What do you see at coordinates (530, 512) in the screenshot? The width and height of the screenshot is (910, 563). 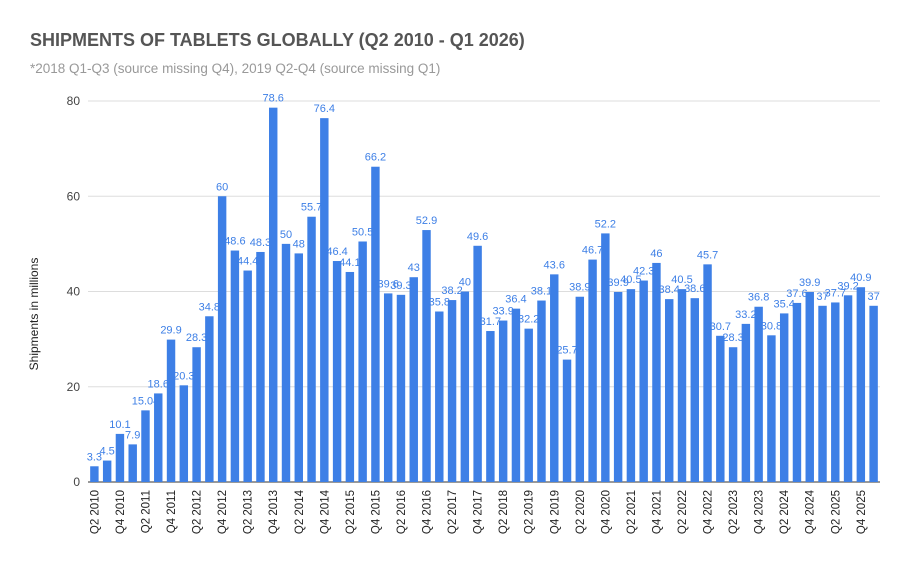 I see `x-tick-label: Q2 2019` at bounding box center [530, 512].